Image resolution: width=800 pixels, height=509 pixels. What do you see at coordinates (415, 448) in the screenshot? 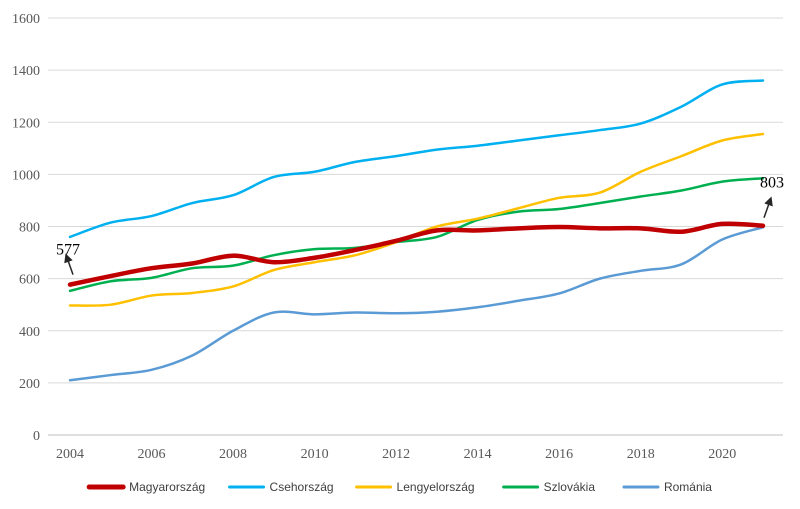
I see `x-axis: 2004 2006 2008 2010 2012 2014 2016 2018 2020` at bounding box center [415, 448].